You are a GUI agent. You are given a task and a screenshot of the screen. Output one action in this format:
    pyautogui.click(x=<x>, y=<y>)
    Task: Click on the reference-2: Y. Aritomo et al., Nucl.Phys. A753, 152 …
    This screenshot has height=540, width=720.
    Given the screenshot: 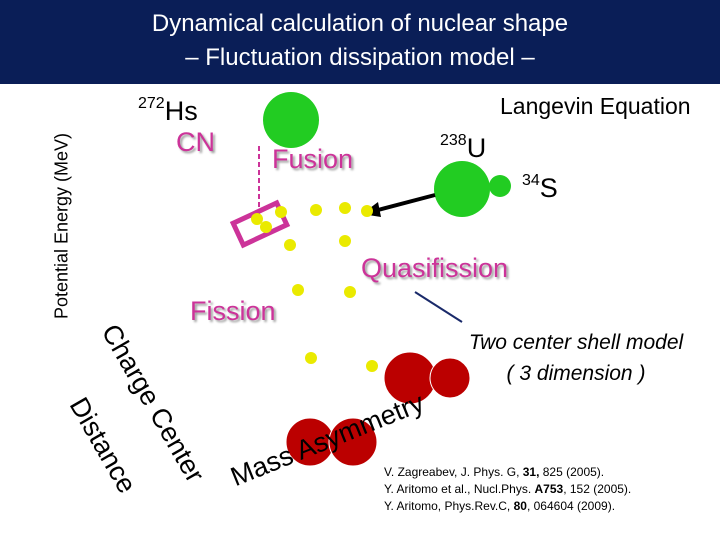 What is the action you would take?
    pyautogui.click(x=508, y=489)
    